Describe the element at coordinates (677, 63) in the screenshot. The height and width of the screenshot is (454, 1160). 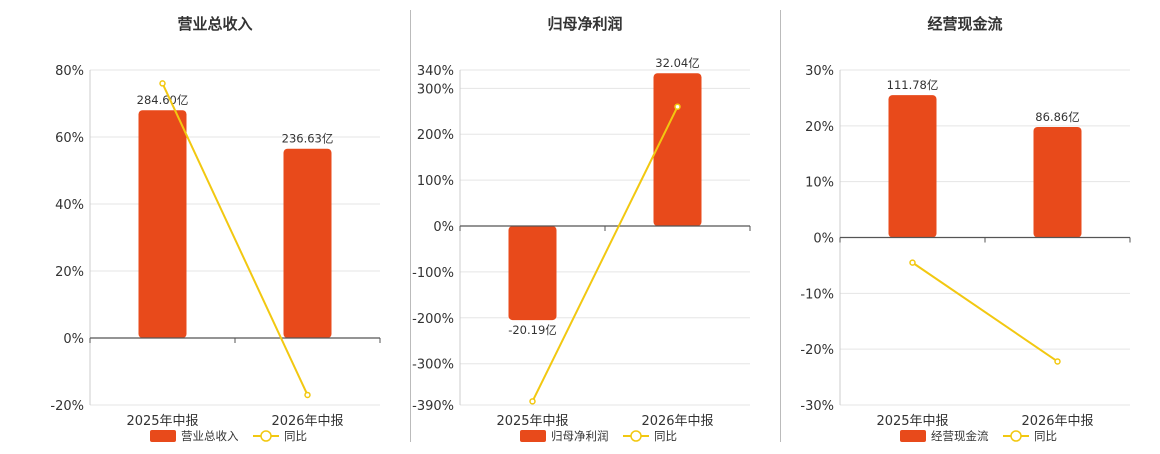
I see `bar-value-label: 32.04亿` at that location.